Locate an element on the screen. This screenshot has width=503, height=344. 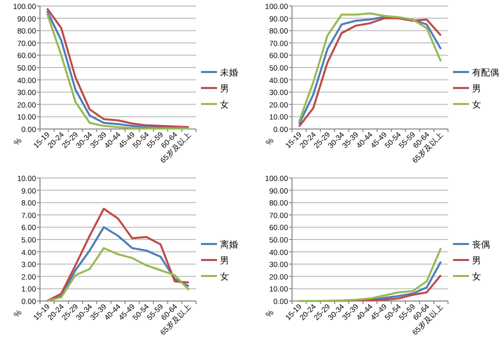
legend-label: 未婚 is located at coordinates (229, 73).